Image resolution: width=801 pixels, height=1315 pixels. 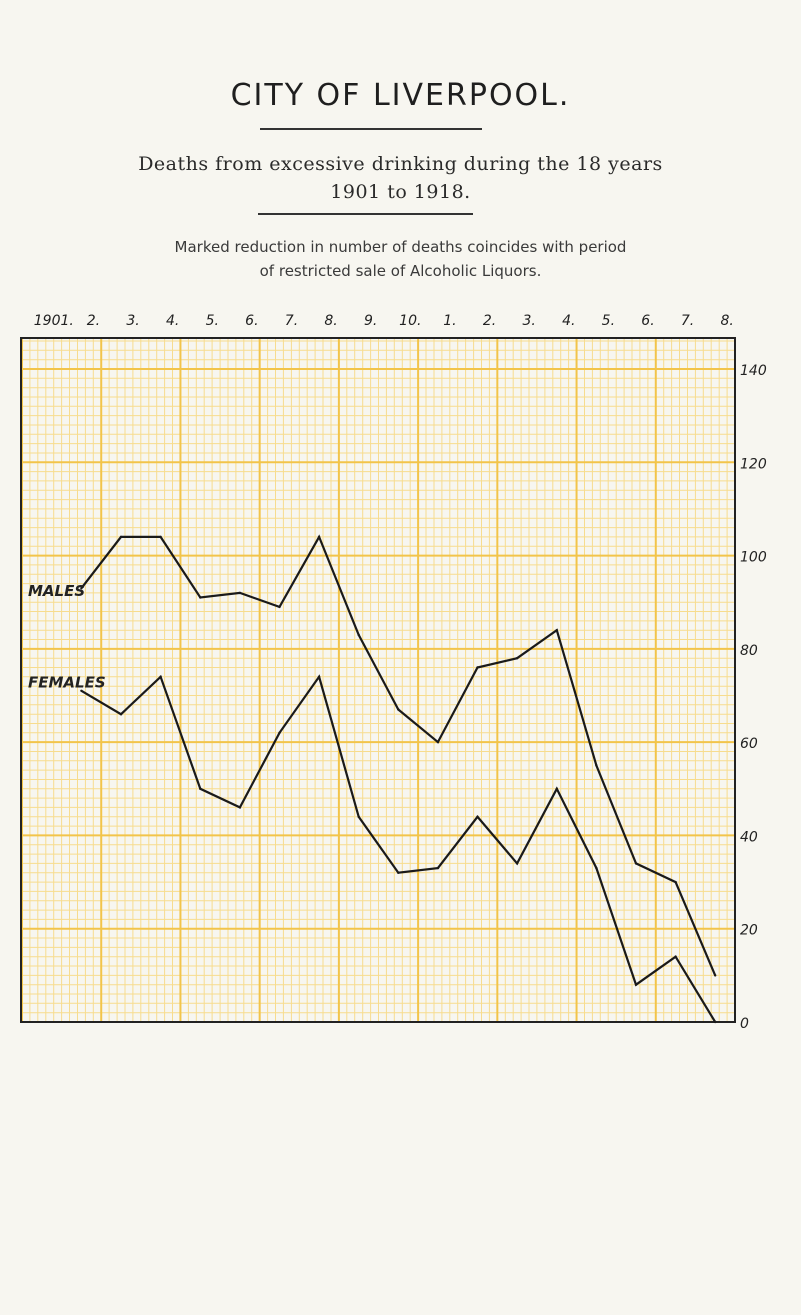 I want to click on note-line-2: of restricted sale of Alcoholic Liquors., so click(x=400, y=271).